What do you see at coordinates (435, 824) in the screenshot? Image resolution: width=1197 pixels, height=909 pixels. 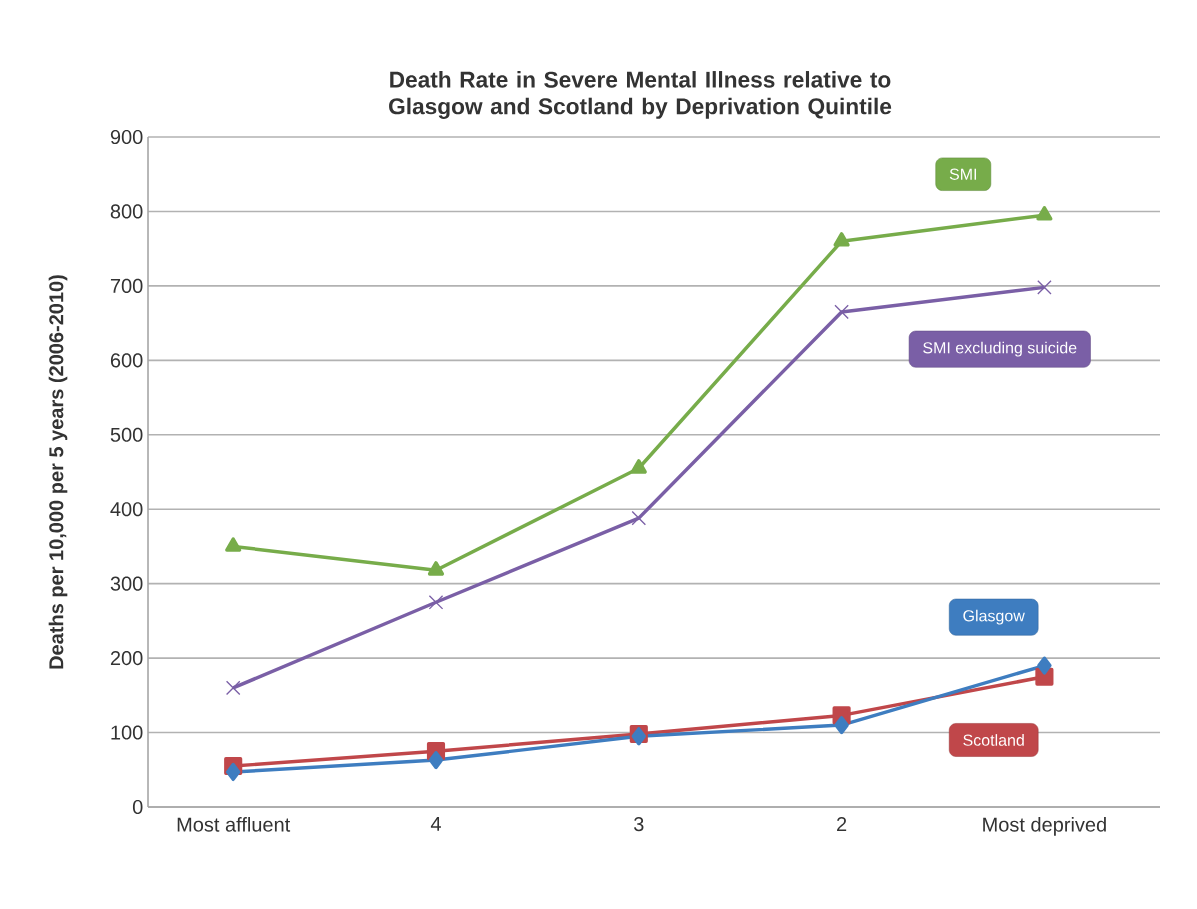 I see `x-tick-label: 4` at bounding box center [435, 824].